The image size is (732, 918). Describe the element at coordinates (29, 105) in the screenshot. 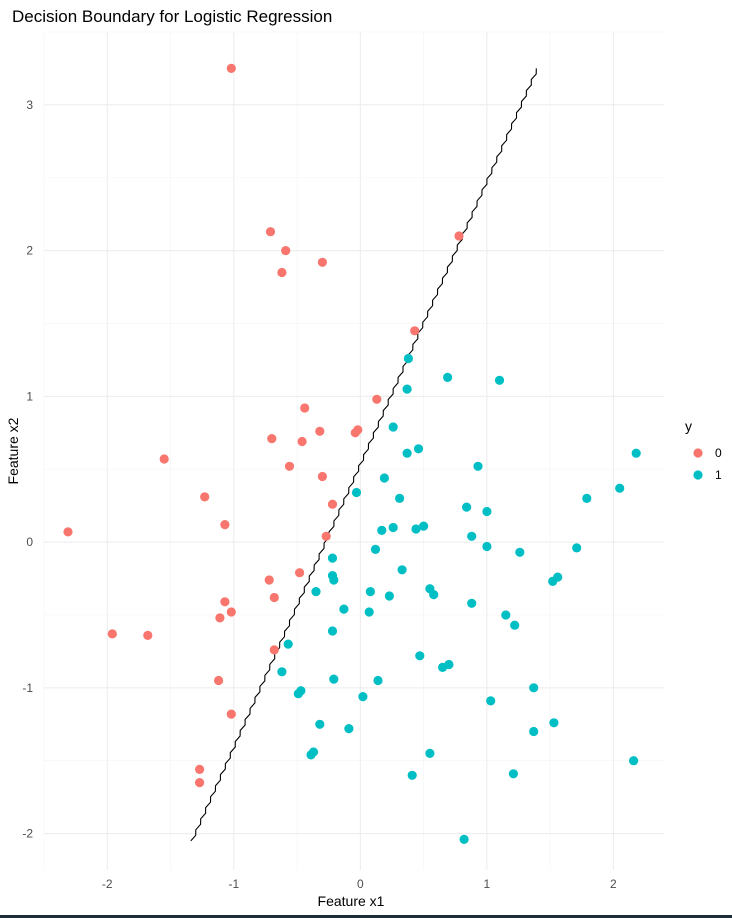

I see `y-tick-label: 3` at that location.